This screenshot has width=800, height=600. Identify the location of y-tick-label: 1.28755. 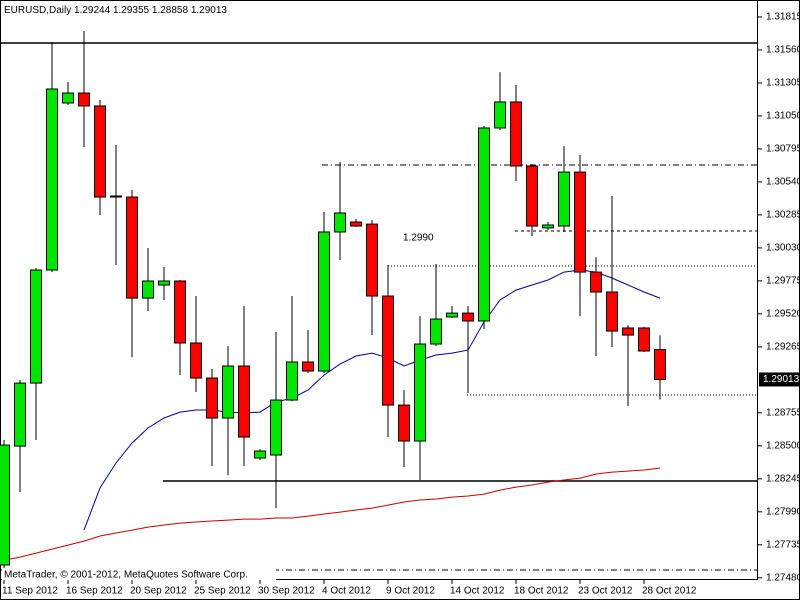
(783, 412).